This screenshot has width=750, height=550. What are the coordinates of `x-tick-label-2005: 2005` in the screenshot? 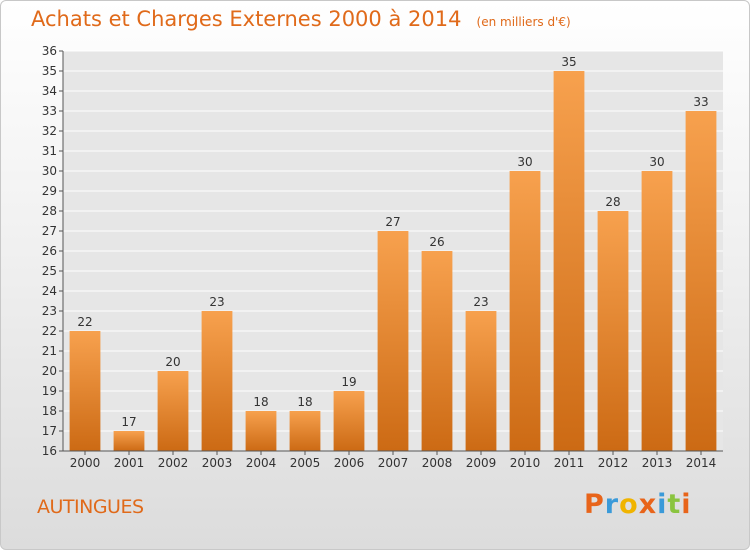 It's located at (305, 463).